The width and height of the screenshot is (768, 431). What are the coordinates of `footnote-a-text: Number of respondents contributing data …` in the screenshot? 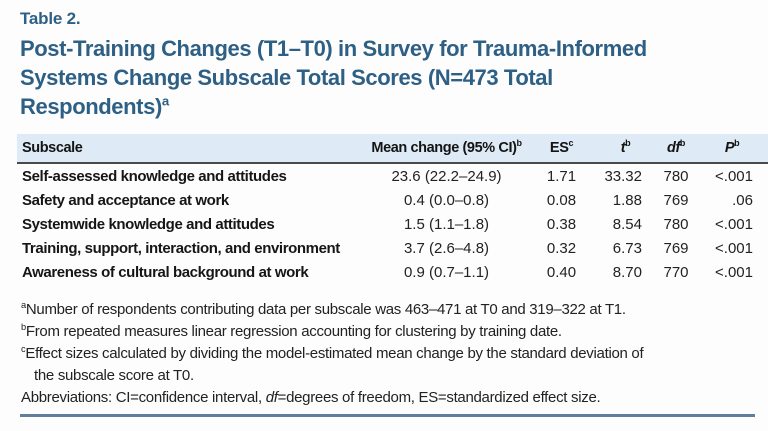 It's located at (325, 309).